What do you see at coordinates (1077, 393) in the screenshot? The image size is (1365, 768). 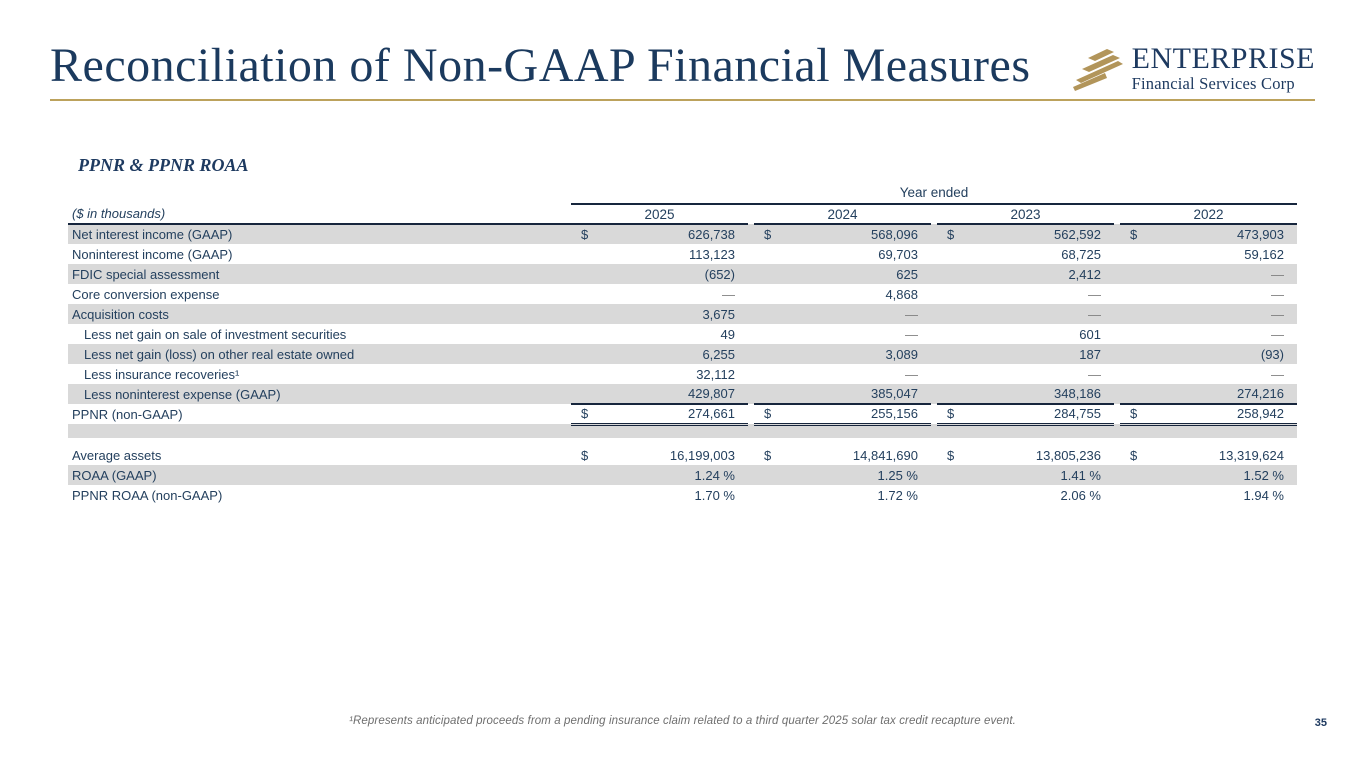 I see `value-text: 348,186` at bounding box center [1077, 393].